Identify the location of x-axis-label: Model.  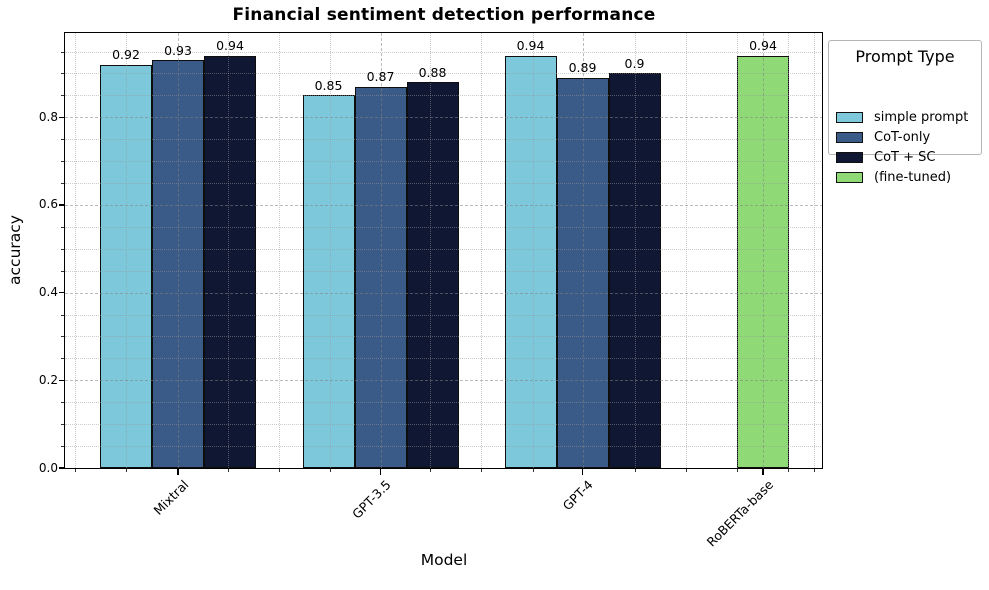
(444, 560).